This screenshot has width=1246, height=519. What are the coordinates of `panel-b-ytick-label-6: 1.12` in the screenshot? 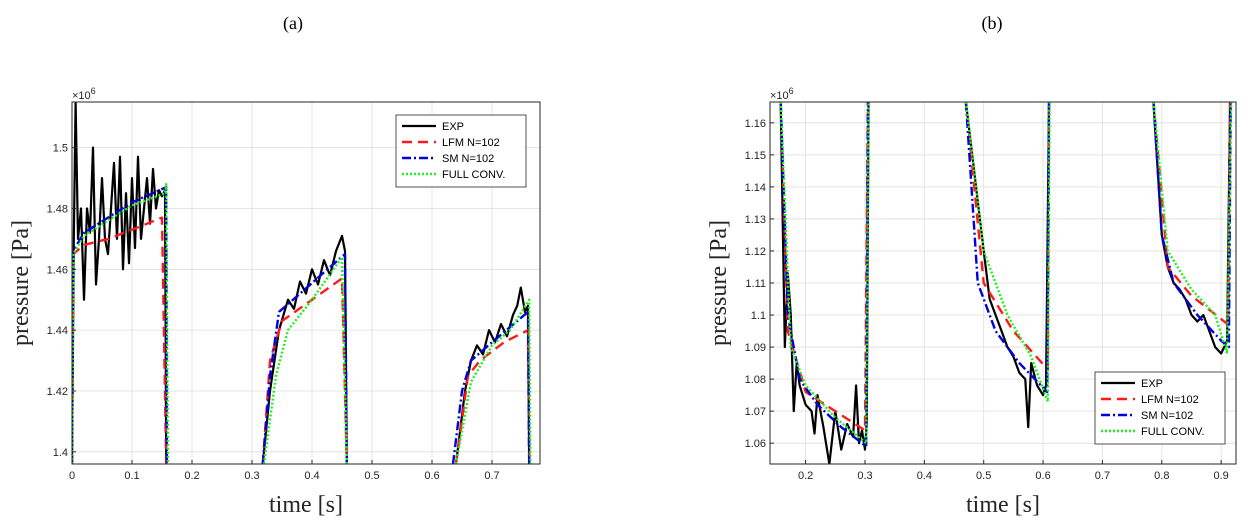 It's located at (755, 252).